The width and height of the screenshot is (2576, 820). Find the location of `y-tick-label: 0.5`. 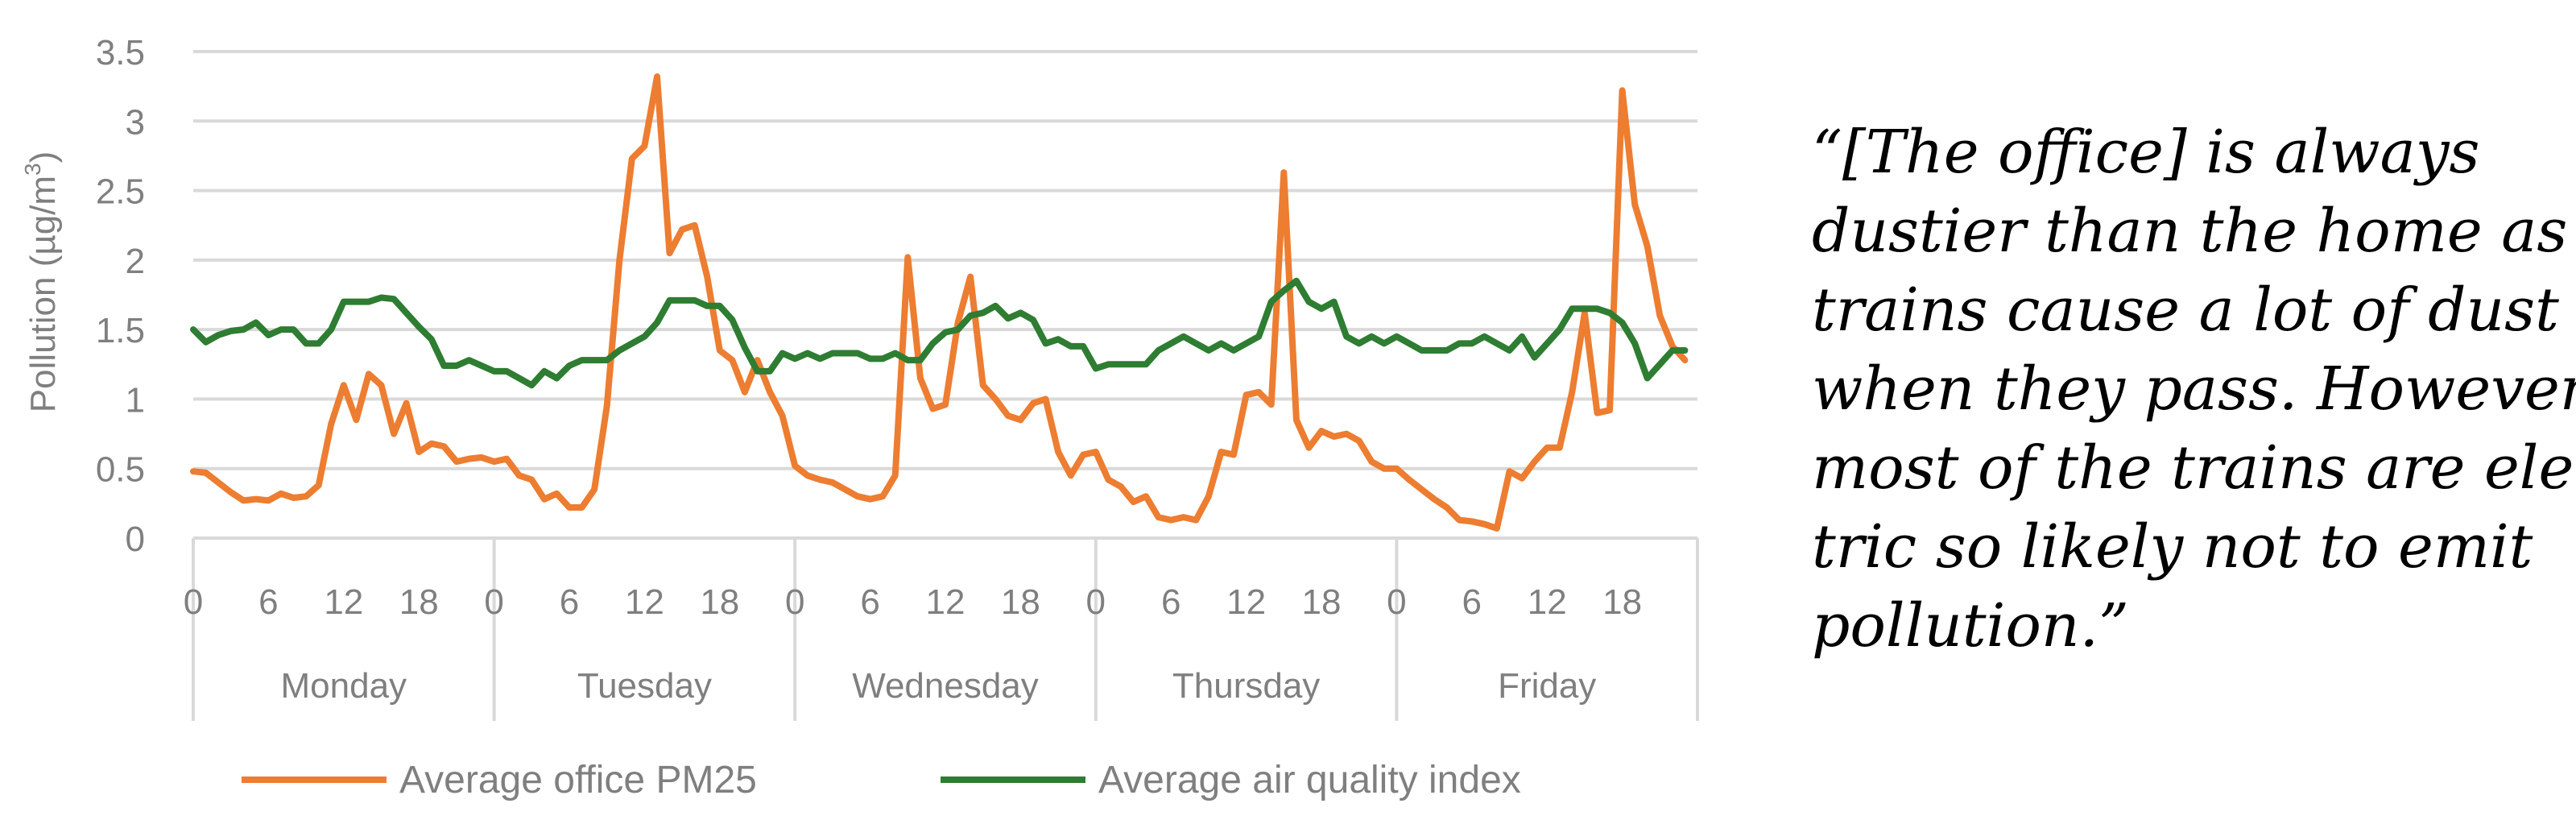

y-tick-label: 0.5 is located at coordinates (120, 470).